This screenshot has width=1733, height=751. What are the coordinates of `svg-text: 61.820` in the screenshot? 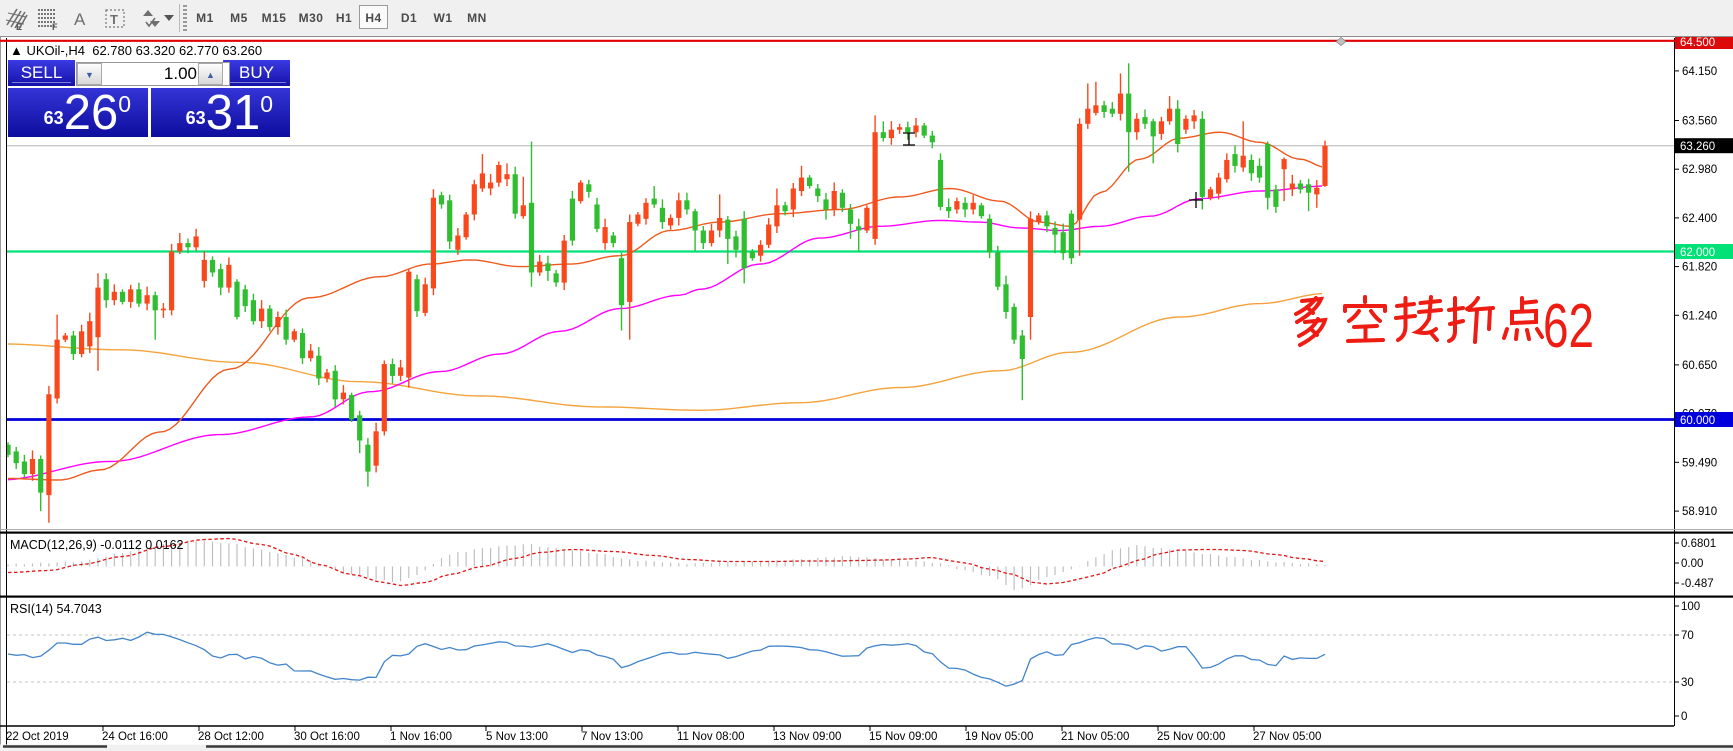 It's located at (1699, 268).